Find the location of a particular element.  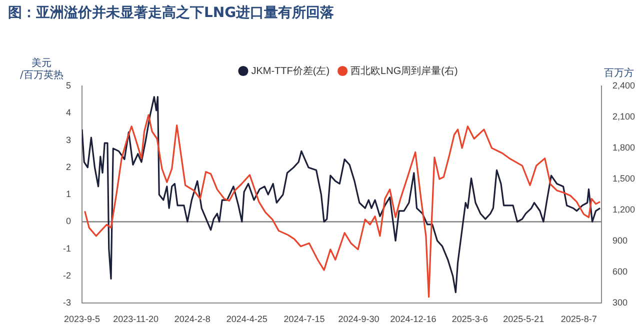

y-tick-label: 3 is located at coordinates (68, 139).